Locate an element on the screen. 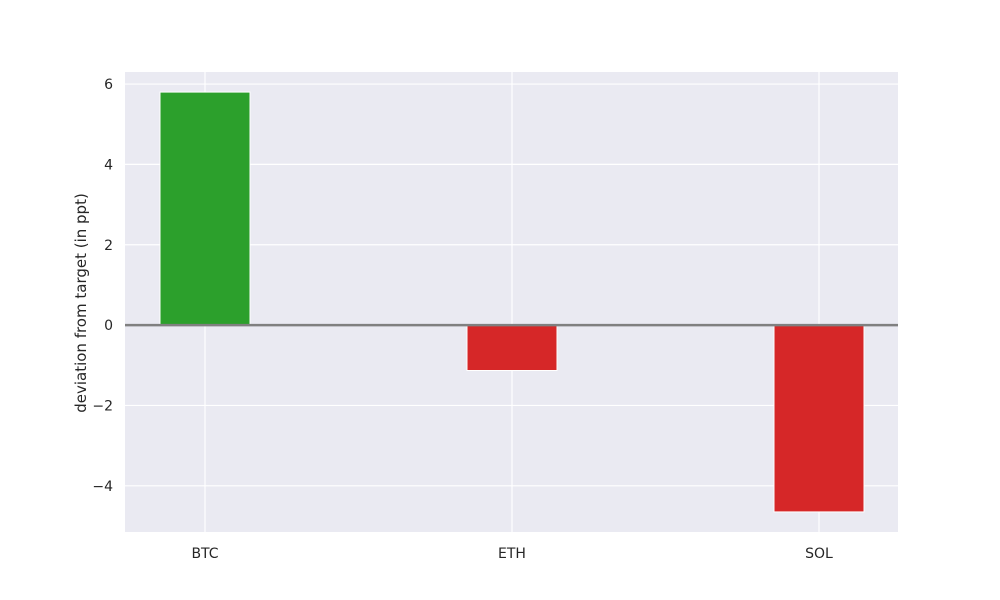  bar-btc is located at coordinates (205, 208).